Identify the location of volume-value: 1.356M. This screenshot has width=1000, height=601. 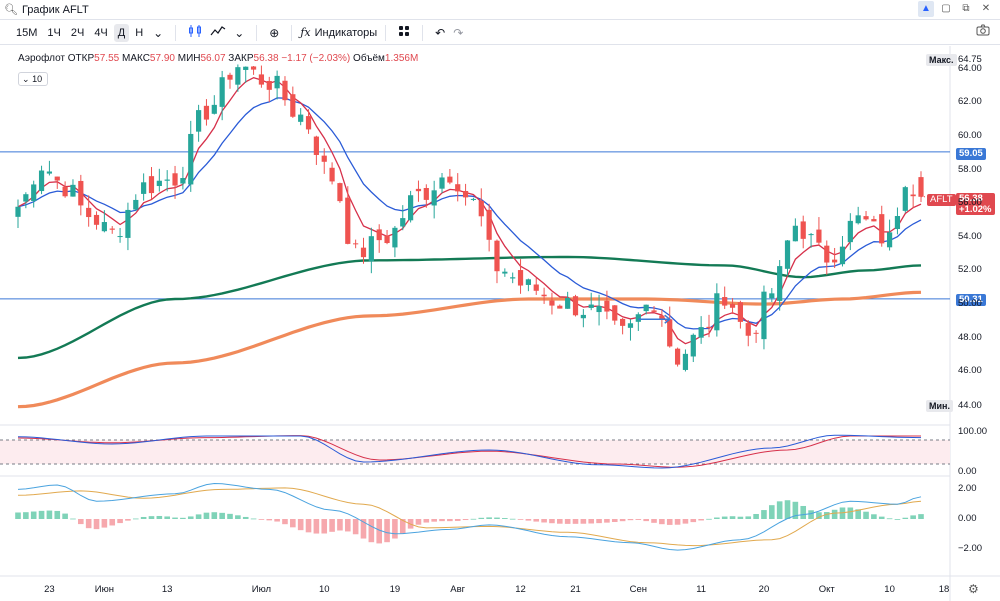
(401, 58).